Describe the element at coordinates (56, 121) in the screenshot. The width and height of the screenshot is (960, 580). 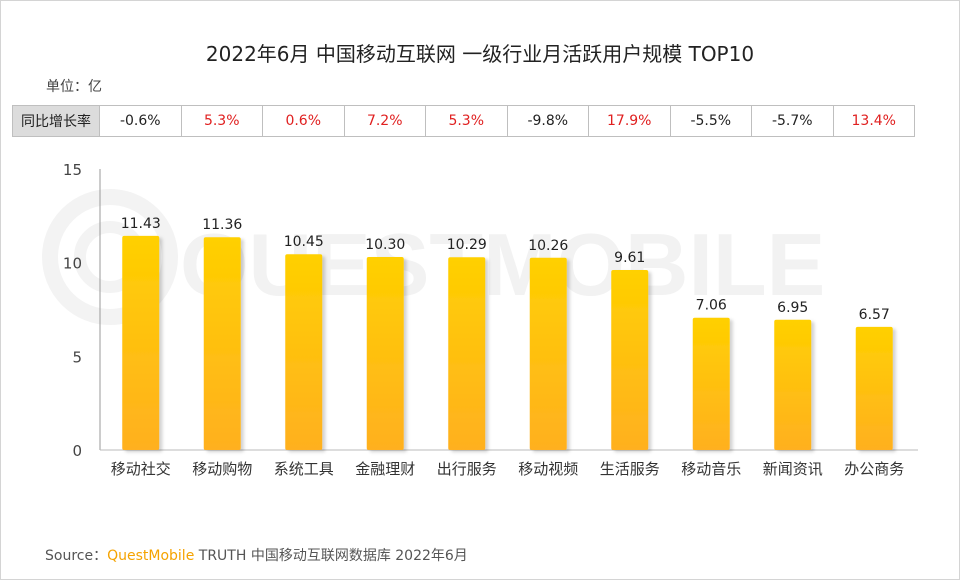
I see `growth-rate-header: 同比增长率` at that location.